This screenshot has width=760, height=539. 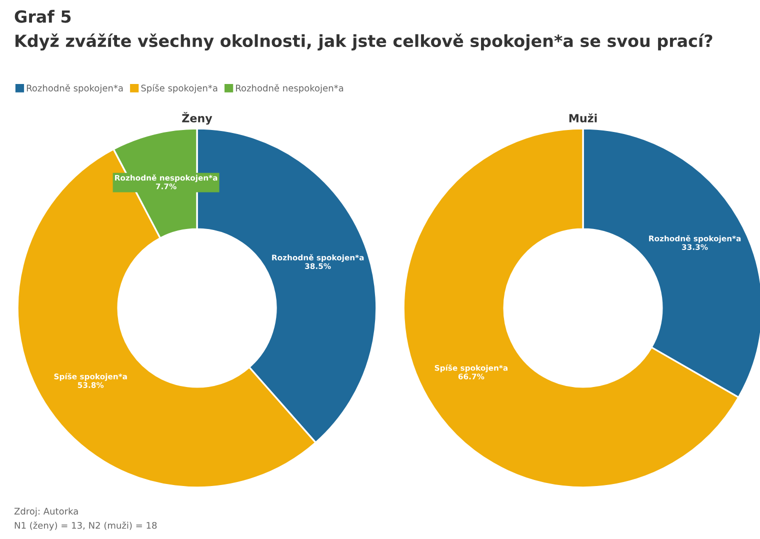 What do you see at coordinates (179, 89) in the screenshot?
I see `legend-label: Spíše spokojen*a` at bounding box center [179, 89].